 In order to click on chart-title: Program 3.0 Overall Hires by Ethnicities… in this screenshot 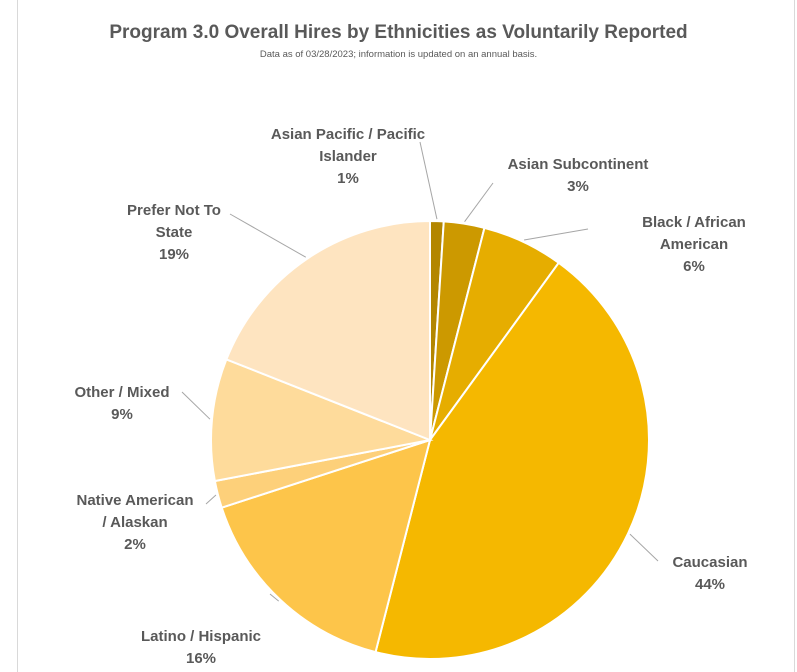, I will do `click(398, 32)`.